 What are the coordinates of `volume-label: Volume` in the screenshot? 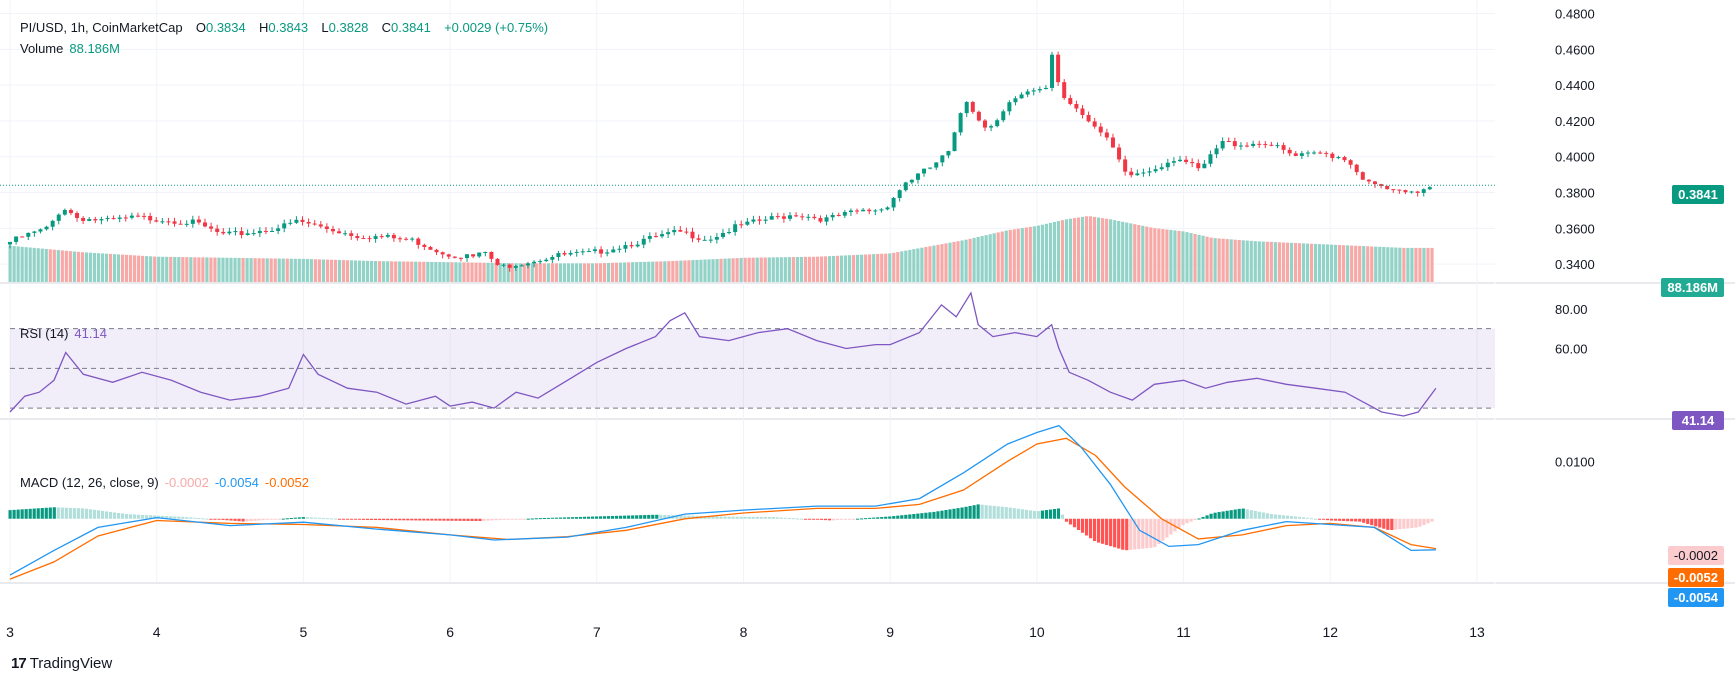 It's located at (42, 48).